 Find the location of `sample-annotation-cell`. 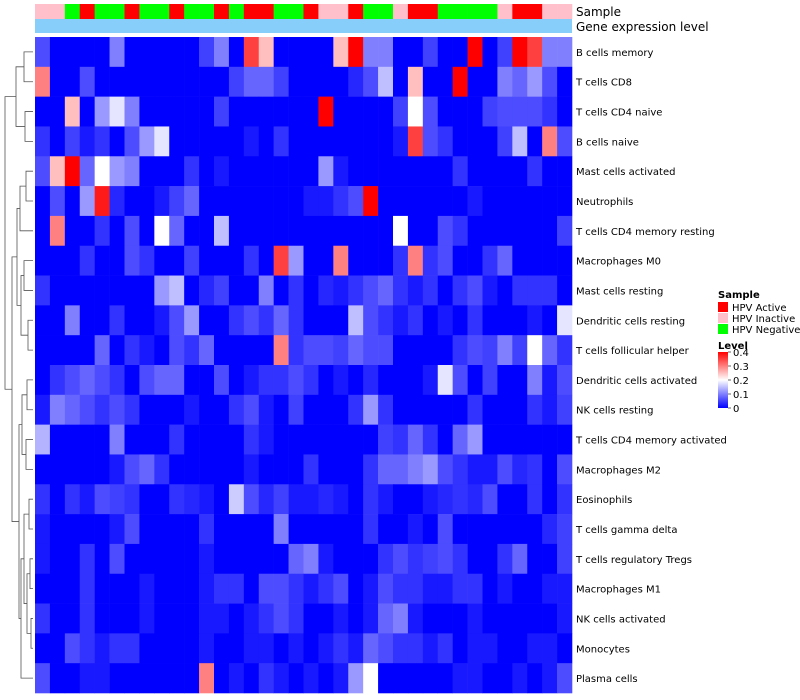

sample-annotation-cell is located at coordinates (87, 11).